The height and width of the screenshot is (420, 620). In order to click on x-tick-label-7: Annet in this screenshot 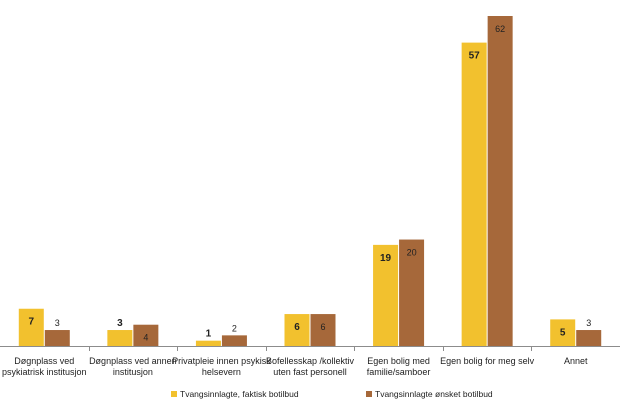, I will do `click(576, 361)`.